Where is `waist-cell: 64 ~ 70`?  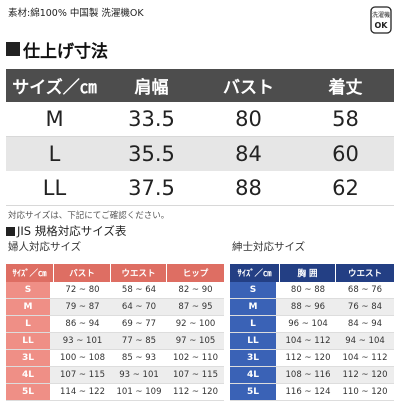
waist-cell: 64 ~ 70 is located at coordinates (139, 307).